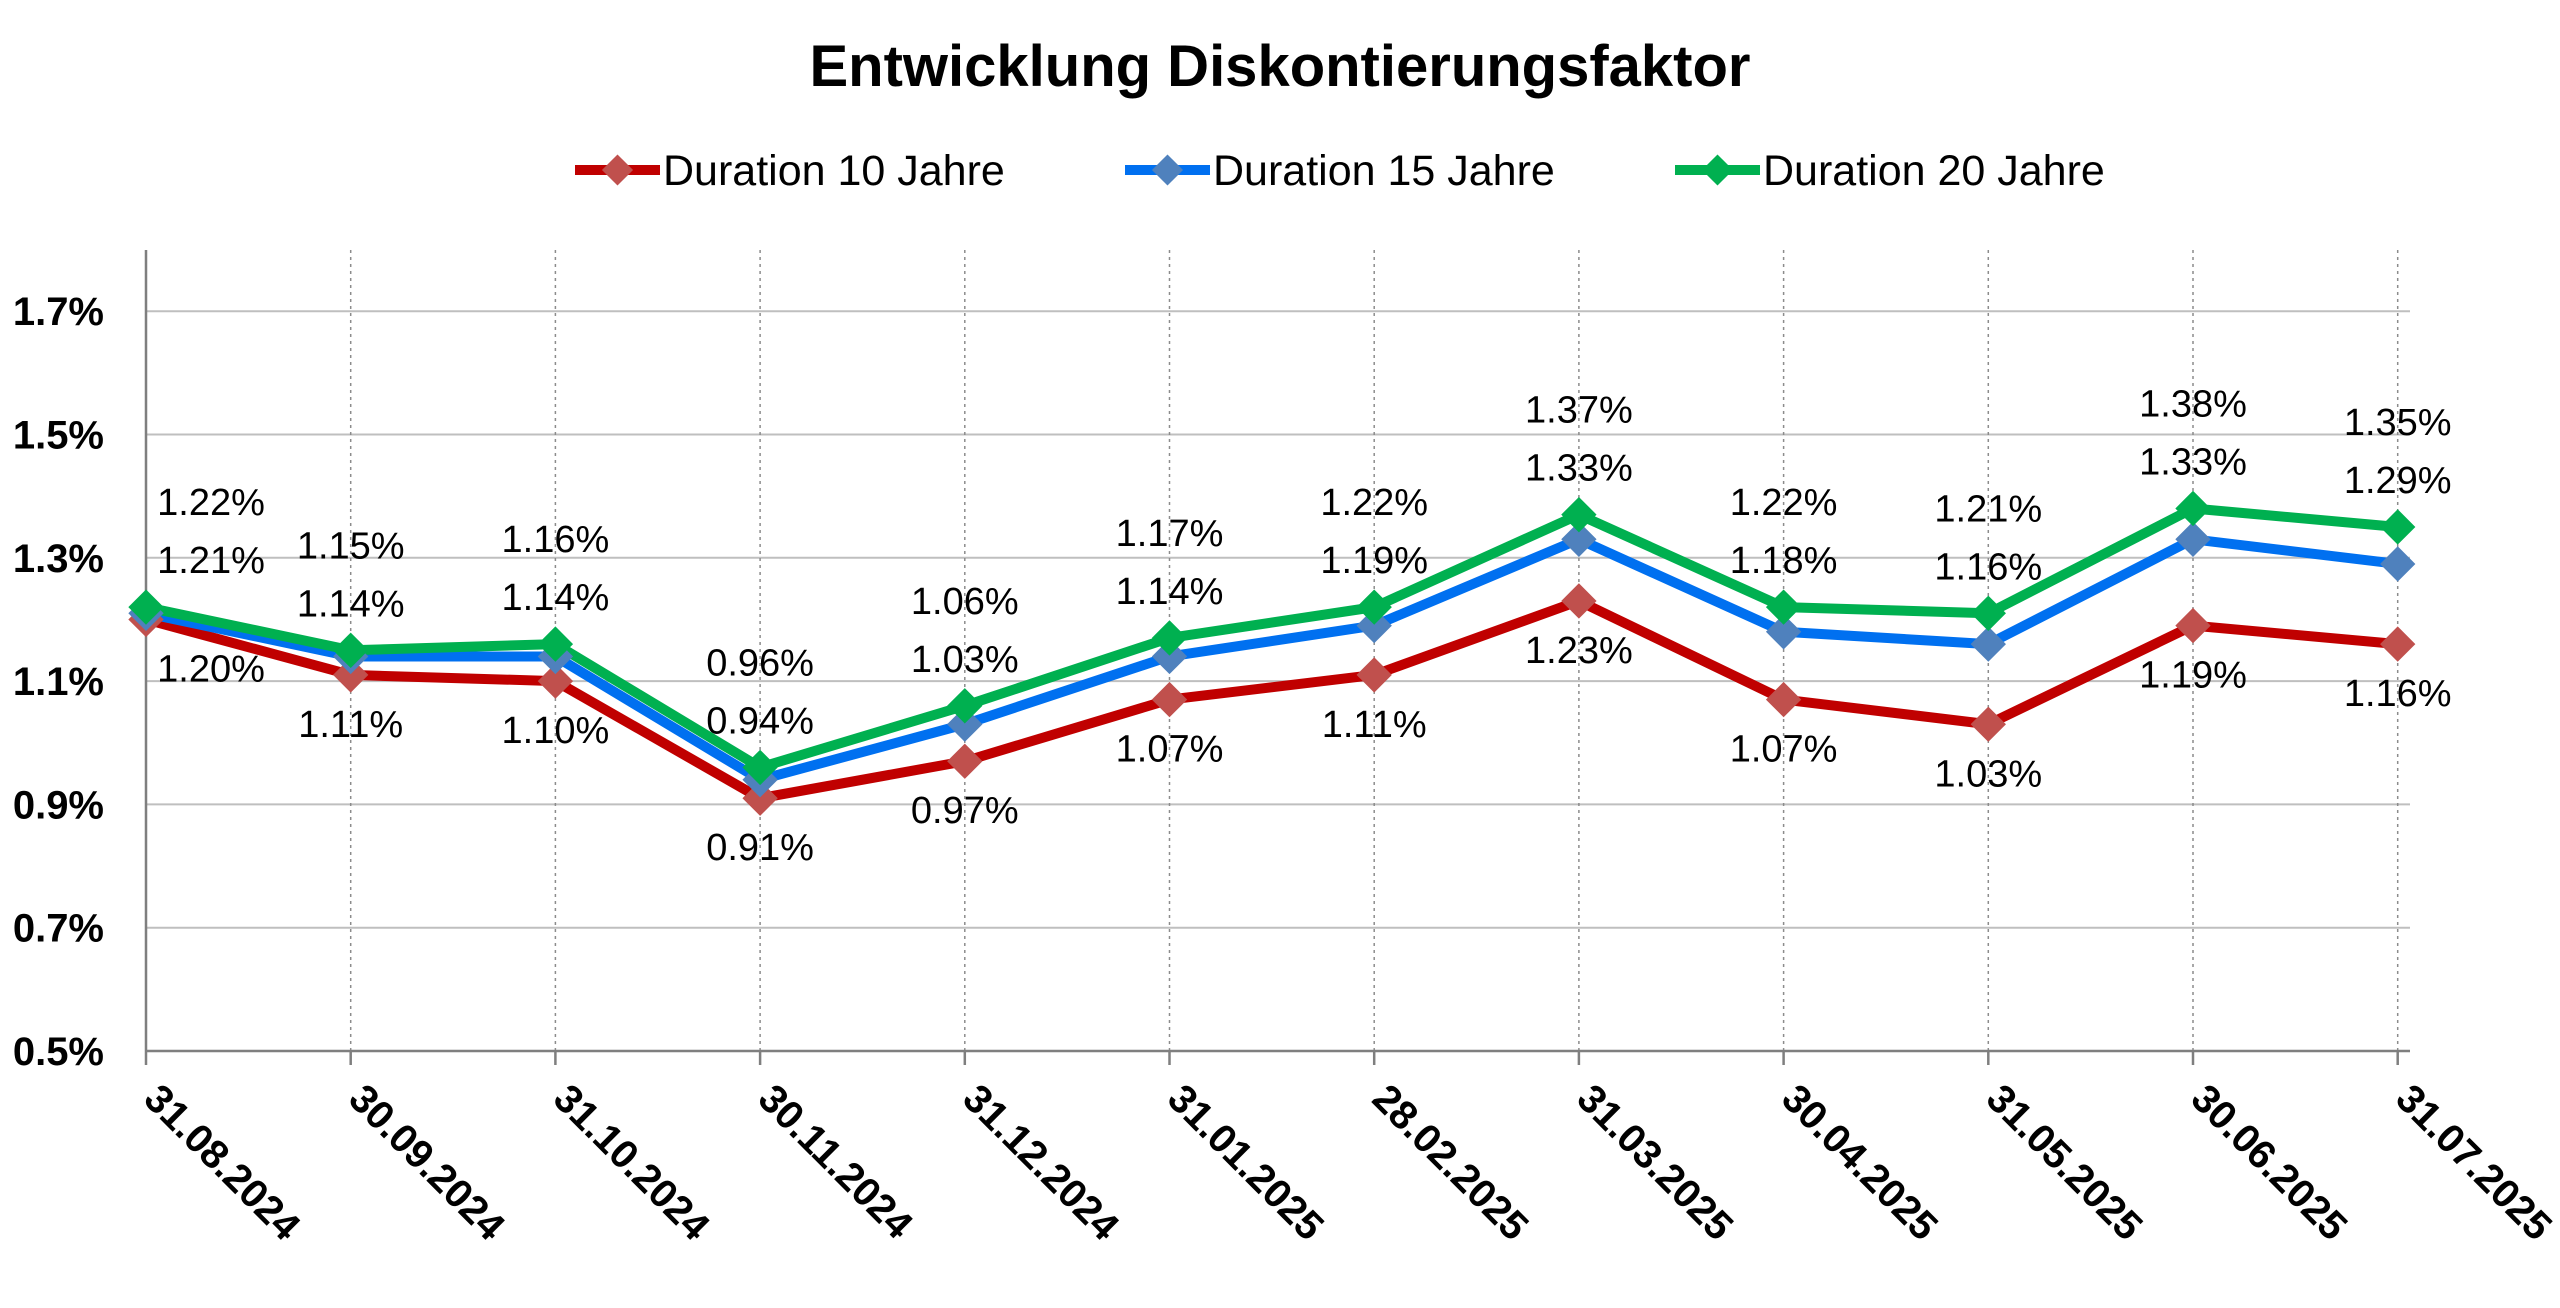 The image size is (2560, 1308). Describe the element at coordinates (1384, 171) in the screenshot. I see `legend-label: Duration 15 Jahre` at that location.